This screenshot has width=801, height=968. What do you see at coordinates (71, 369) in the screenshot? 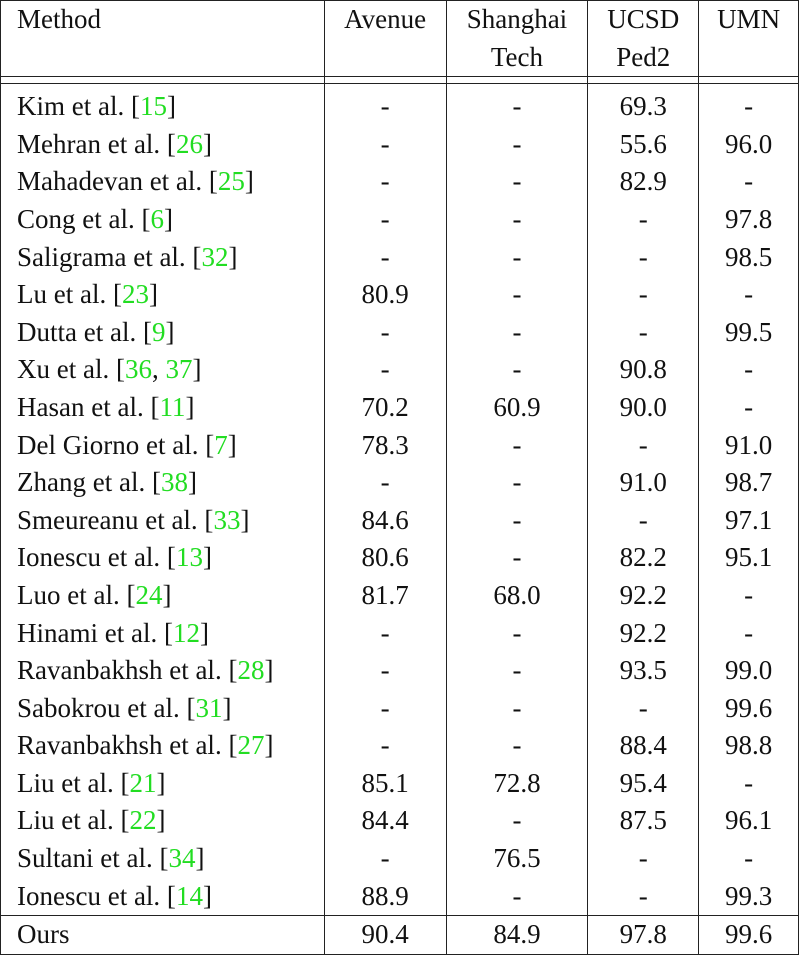
I see `method-name: Xu et al. [` at bounding box center [71, 369].